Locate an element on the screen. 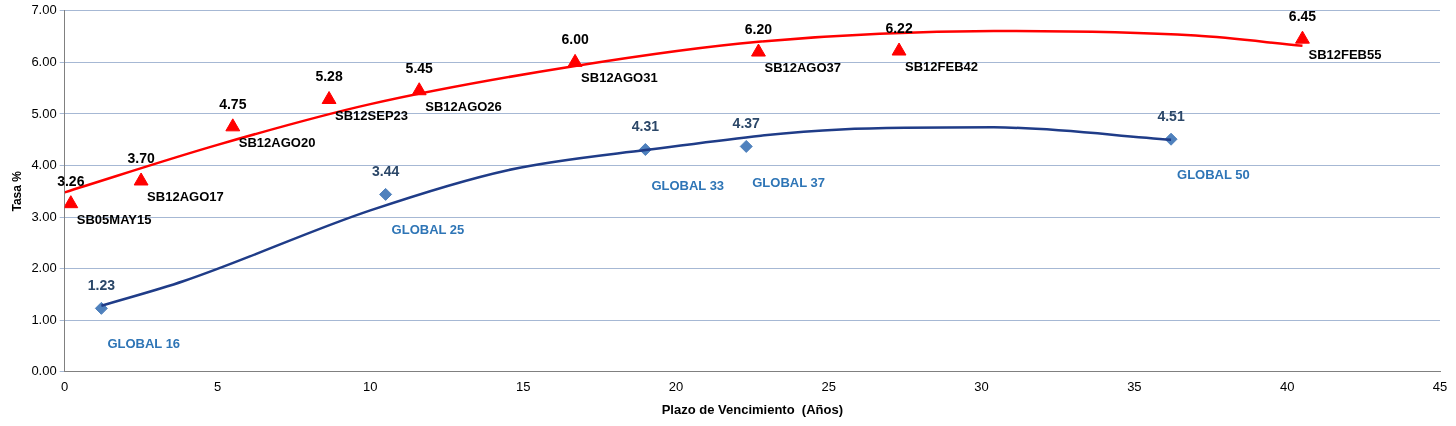 The height and width of the screenshot is (426, 1456). data-label: 4.31 is located at coordinates (645, 126).